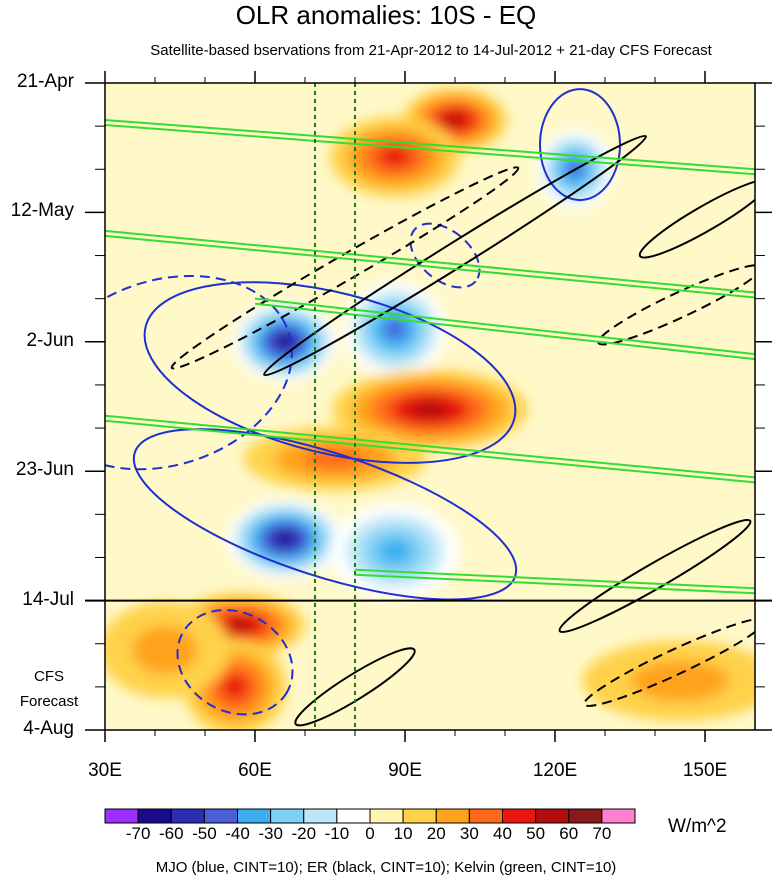 This screenshot has width=772, height=879. Describe the element at coordinates (45, 81) in the screenshot. I see `y-tick-label-21-Apr: 21-Apr` at that location.